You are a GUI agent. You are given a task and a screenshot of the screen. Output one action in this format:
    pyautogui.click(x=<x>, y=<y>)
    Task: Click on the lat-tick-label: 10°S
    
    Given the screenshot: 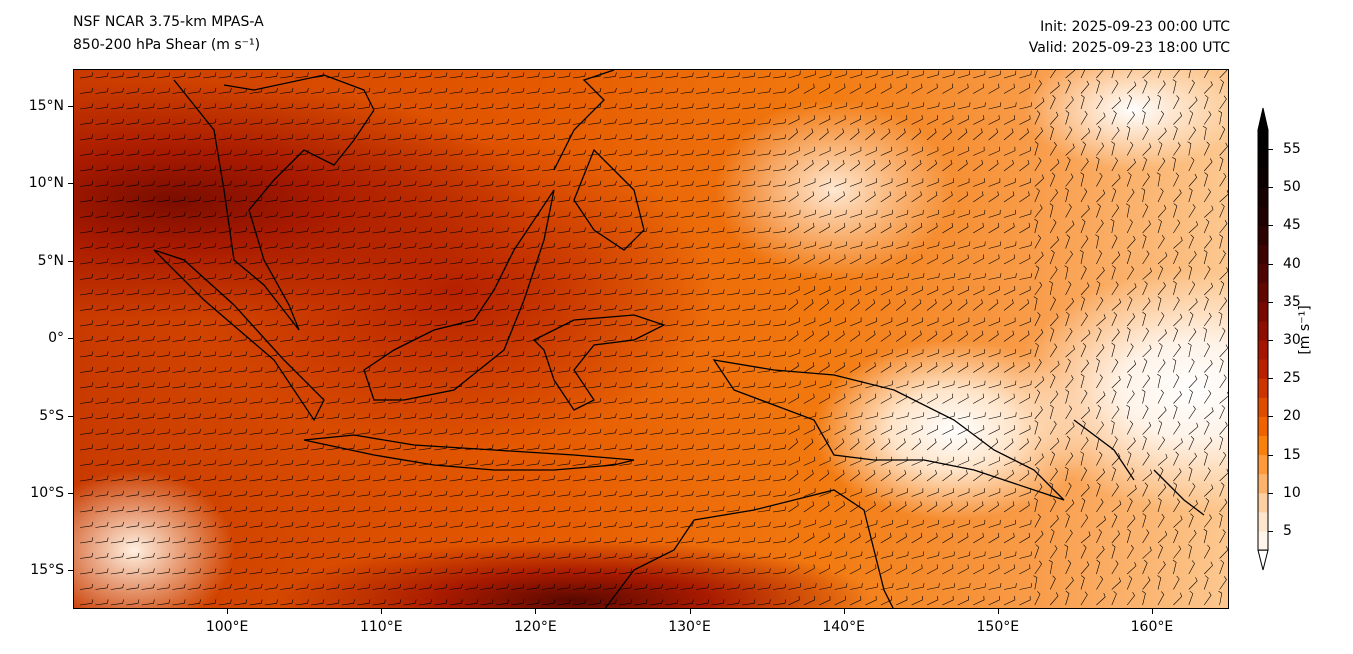 What is the action you would take?
    pyautogui.click(x=47, y=492)
    